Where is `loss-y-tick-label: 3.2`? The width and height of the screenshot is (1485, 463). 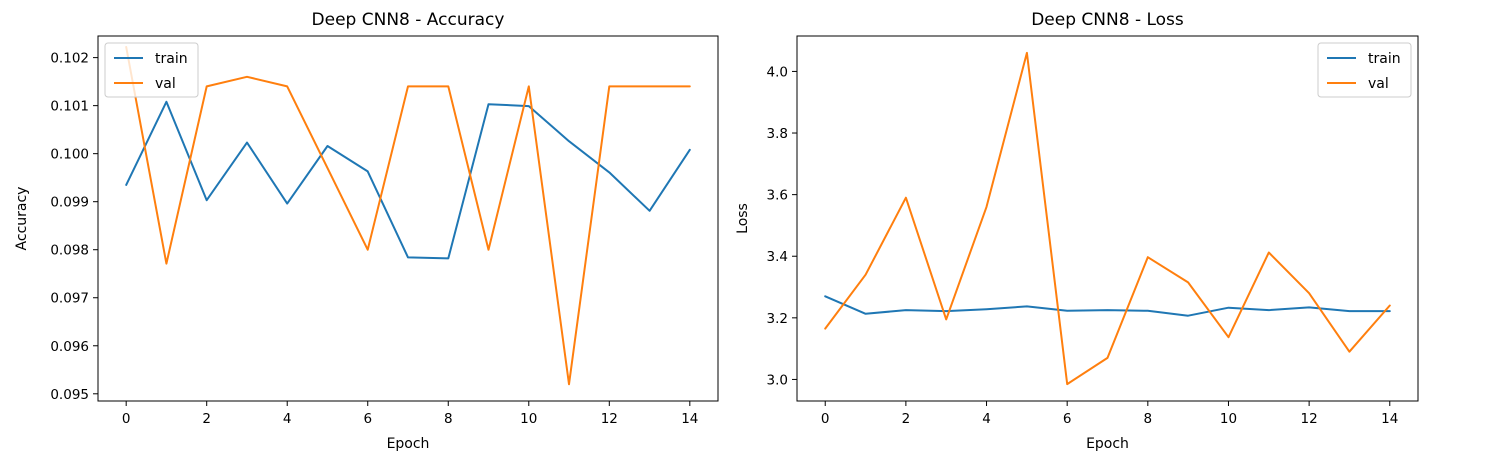
loss-y-tick-label: 3.2 is located at coordinates (777, 319).